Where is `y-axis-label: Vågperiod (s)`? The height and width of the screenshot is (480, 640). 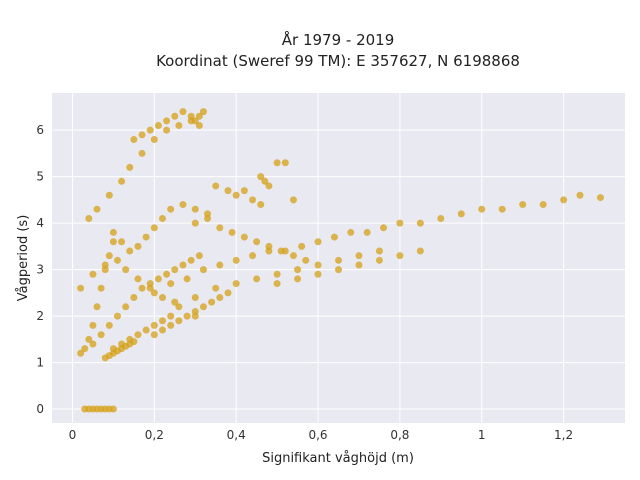
y-axis-label: Vågperiod (s) is located at coordinates (23, 258).